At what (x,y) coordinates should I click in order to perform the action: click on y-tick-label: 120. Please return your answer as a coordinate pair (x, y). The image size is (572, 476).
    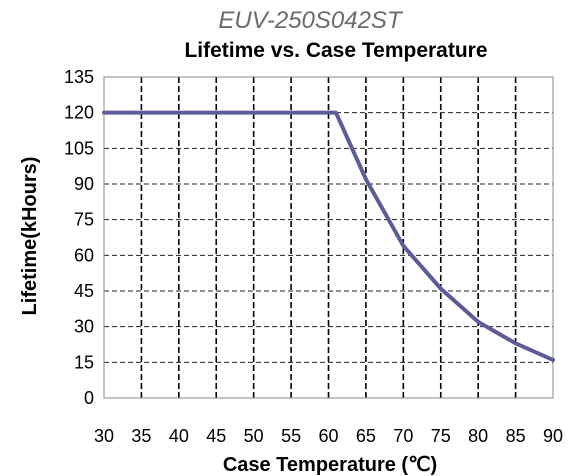
    Looking at the image, I should click on (79, 113).